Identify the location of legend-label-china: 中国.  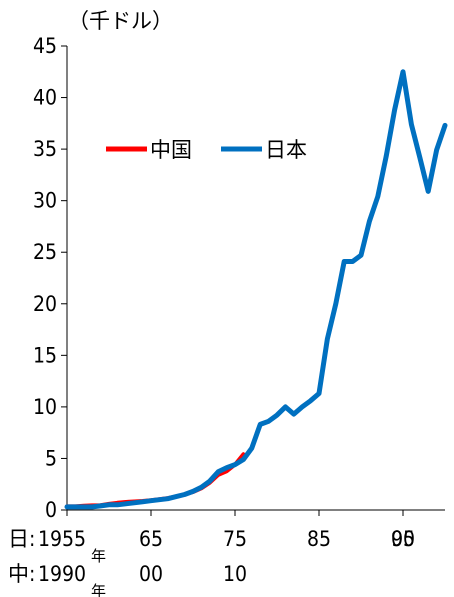
(171, 150).